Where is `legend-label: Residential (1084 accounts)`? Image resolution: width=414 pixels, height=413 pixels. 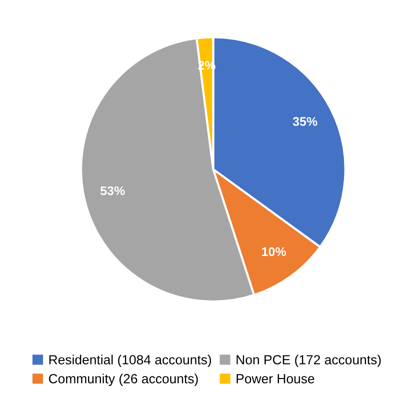 legend-label: Residential (1084 accounts) is located at coordinates (130, 361).